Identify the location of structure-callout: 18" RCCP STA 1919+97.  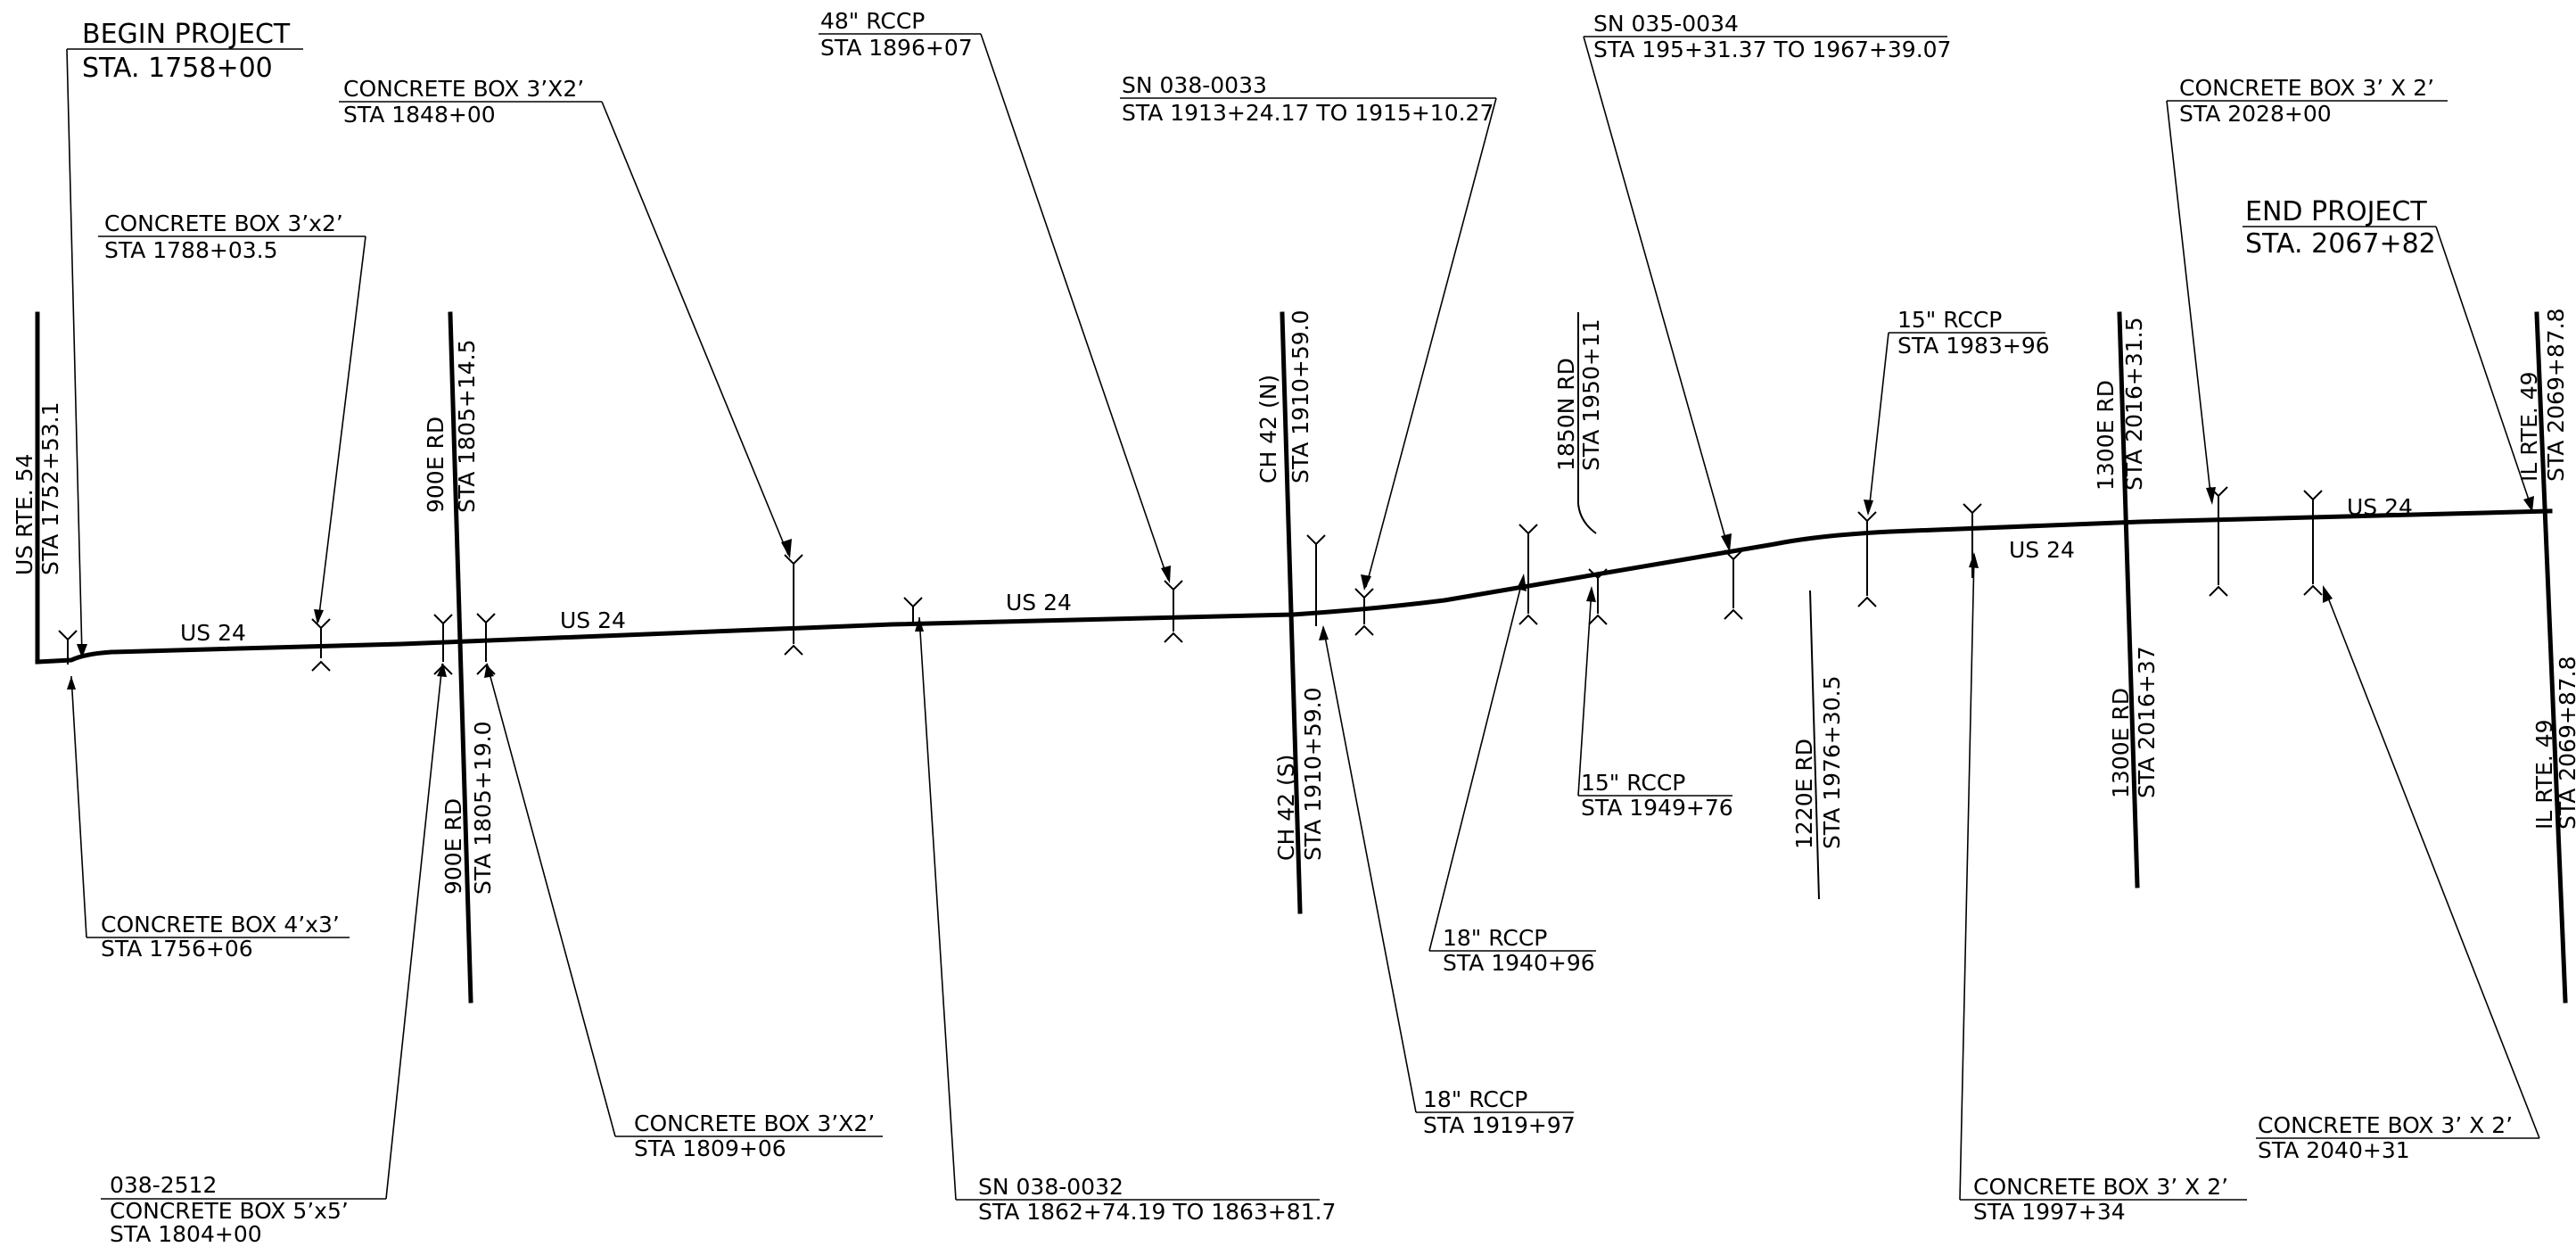
(1441, 836).